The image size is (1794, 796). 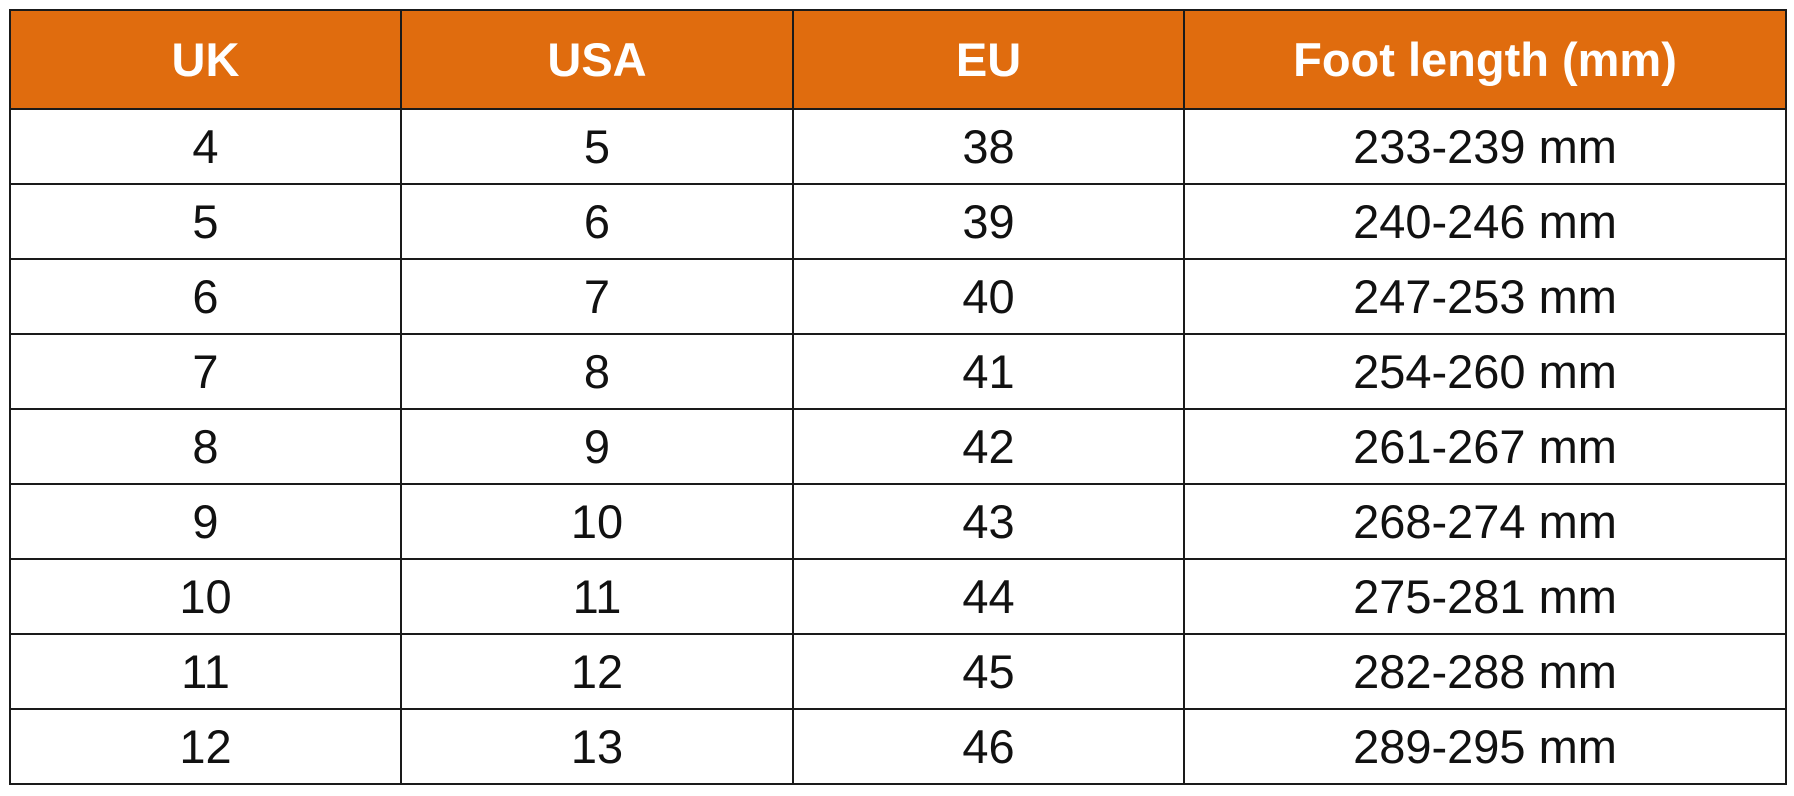 What do you see at coordinates (988, 221) in the screenshot?
I see `cell-eu: 39` at bounding box center [988, 221].